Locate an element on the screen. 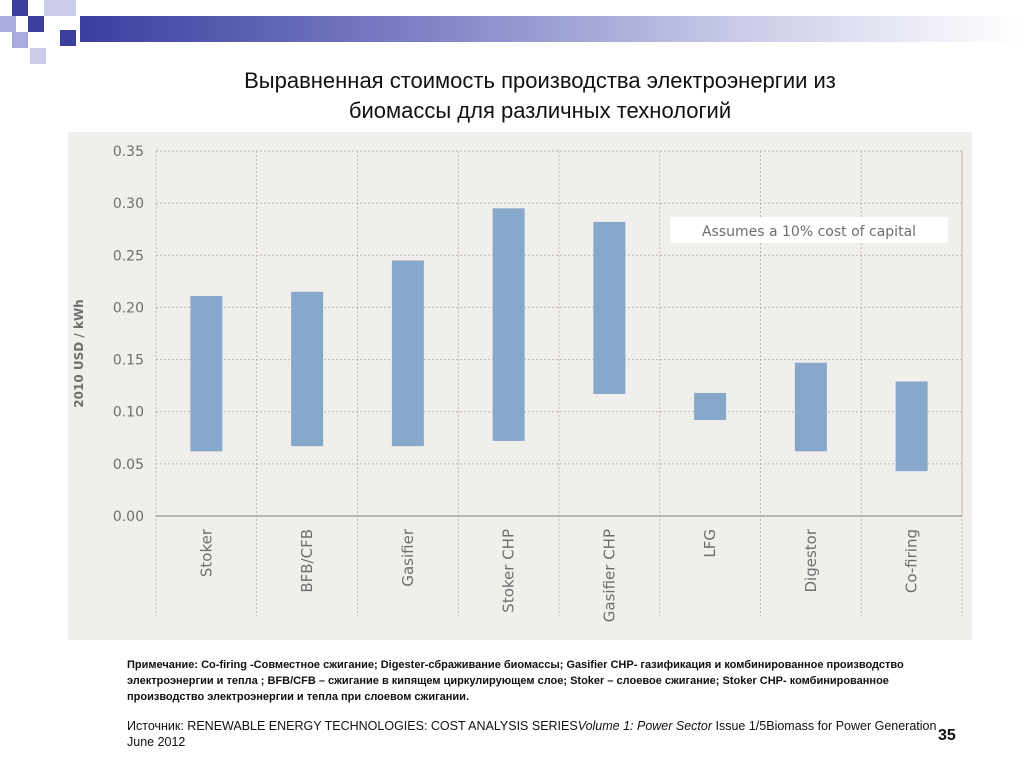 The image size is (1024, 768). y-tick-label-2: 0.10 is located at coordinates (128, 413).